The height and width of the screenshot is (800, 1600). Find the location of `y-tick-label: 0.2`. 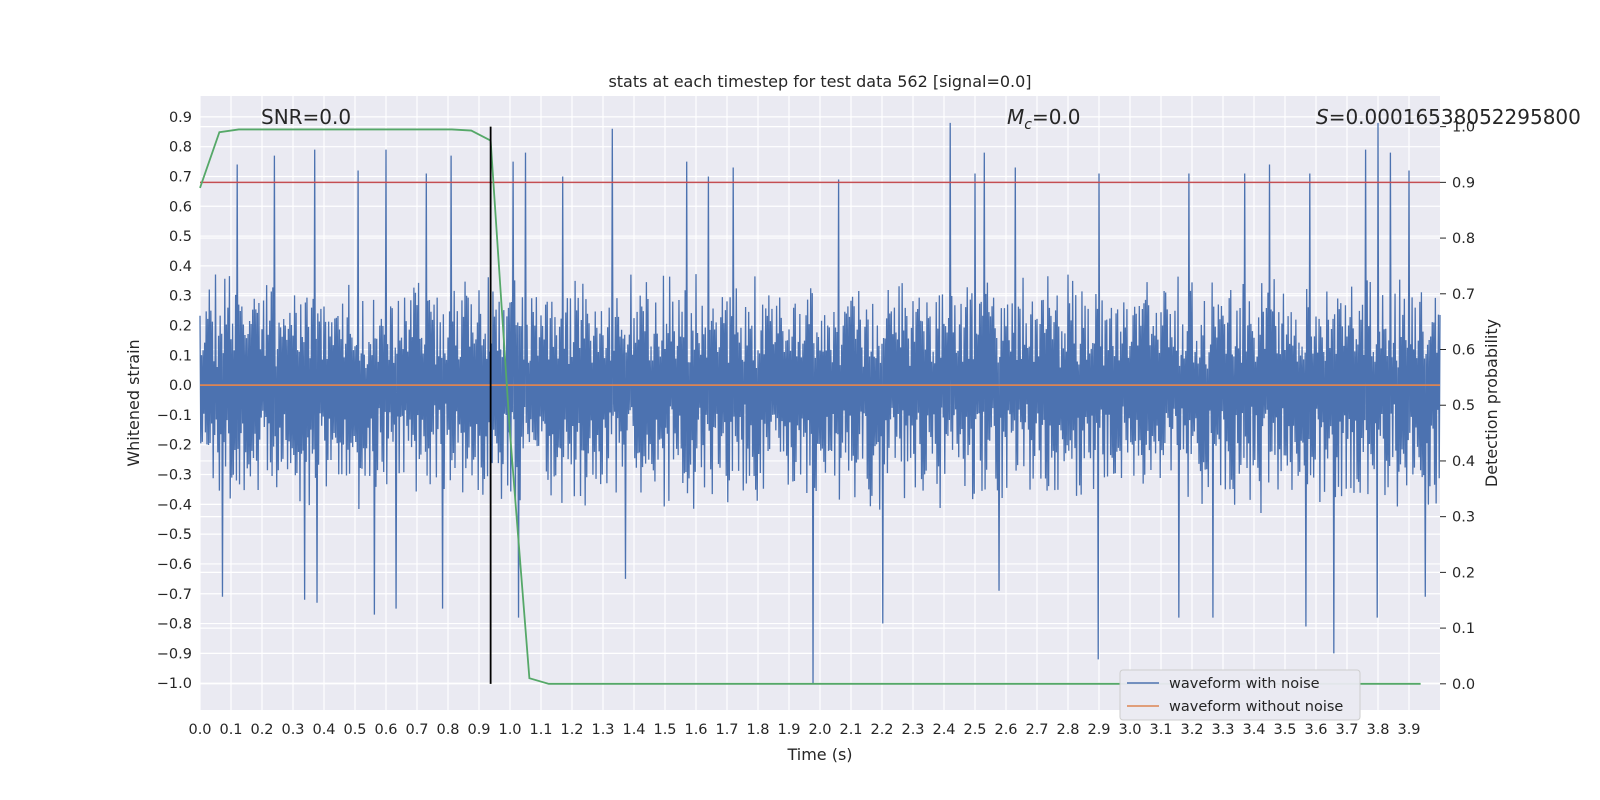

y-tick-label: 0.2 is located at coordinates (180, 327).